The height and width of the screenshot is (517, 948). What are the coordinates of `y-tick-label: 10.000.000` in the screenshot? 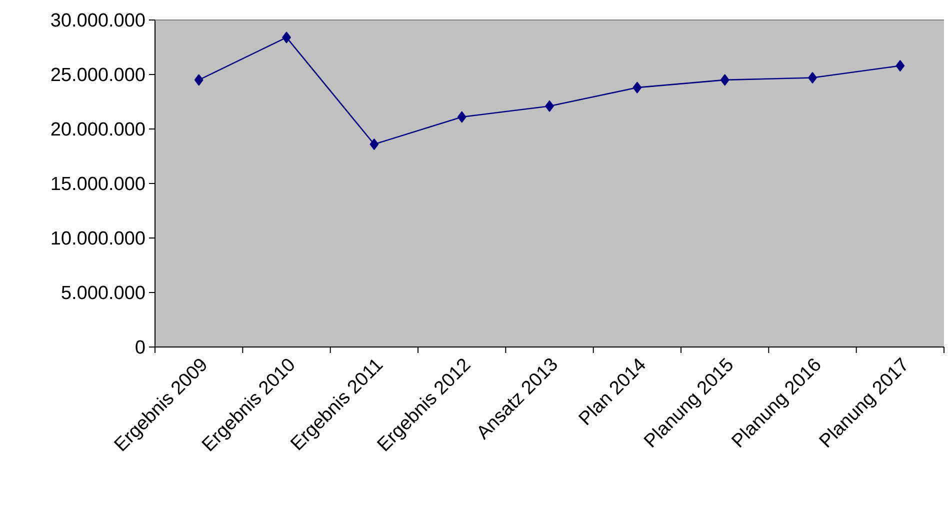 It's located at (98, 238).